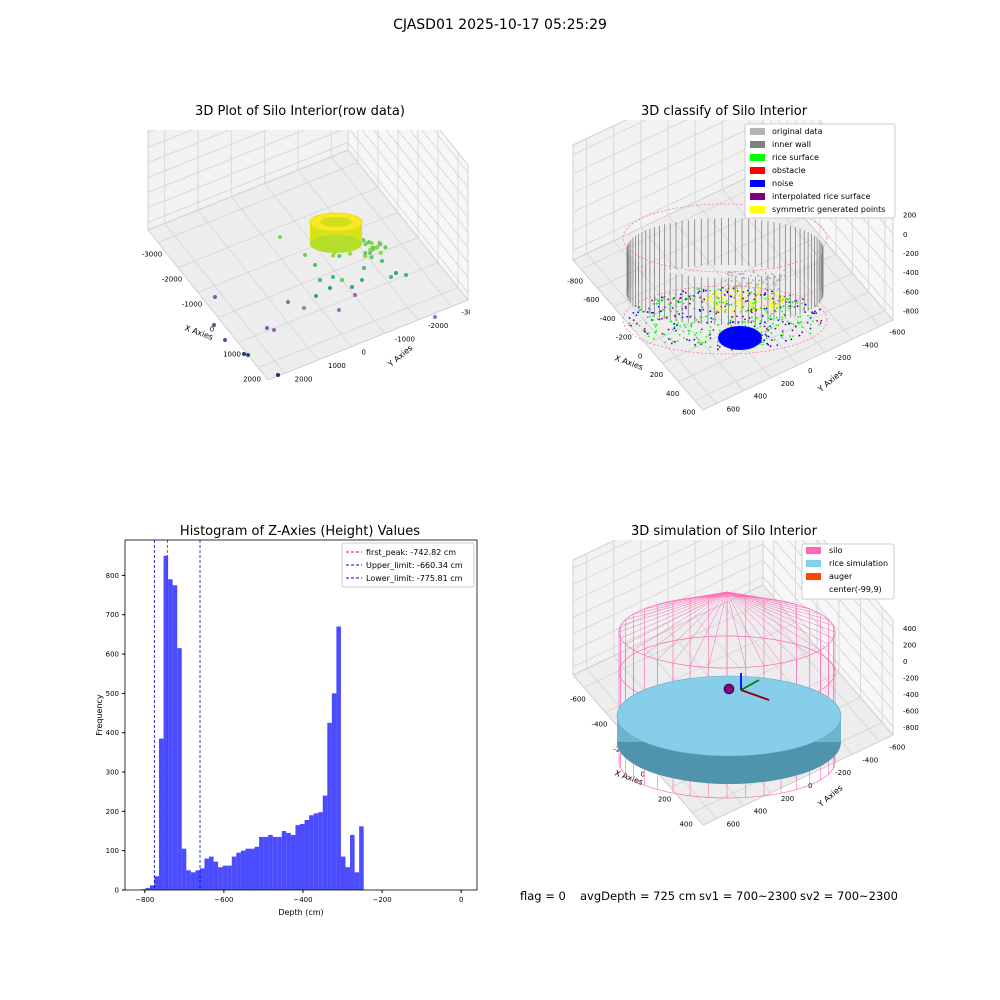 Image resolution: width=1000 pixels, height=1000 pixels. Describe the element at coordinates (810, 371) in the screenshot. I see `plot2-y-tick-label: 0` at that location.